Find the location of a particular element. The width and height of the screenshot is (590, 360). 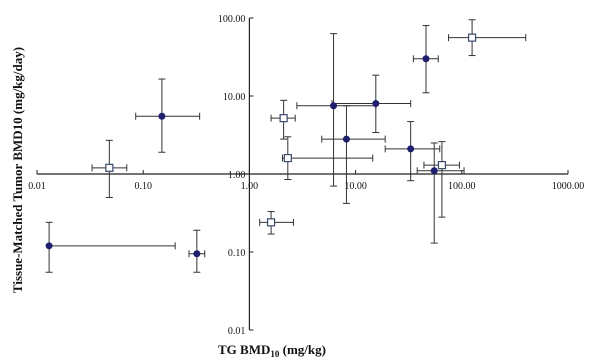

y-tick-label: 0.01 is located at coordinates (237, 331).